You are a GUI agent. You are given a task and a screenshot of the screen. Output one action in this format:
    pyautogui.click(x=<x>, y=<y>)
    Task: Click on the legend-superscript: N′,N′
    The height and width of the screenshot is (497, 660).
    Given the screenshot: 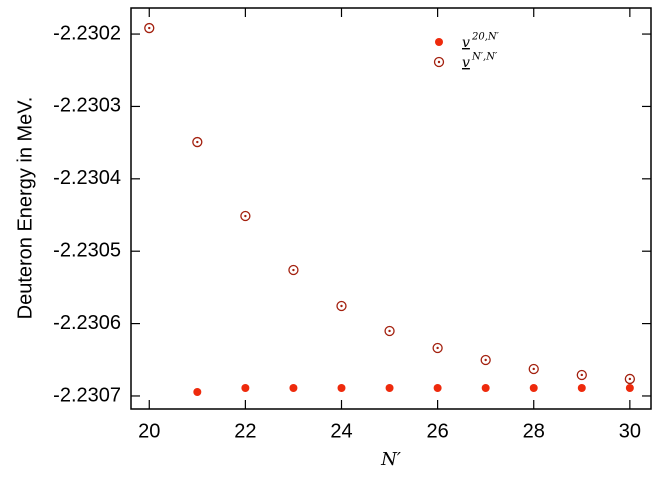 What is the action you would take?
    pyautogui.click(x=484, y=57)
    